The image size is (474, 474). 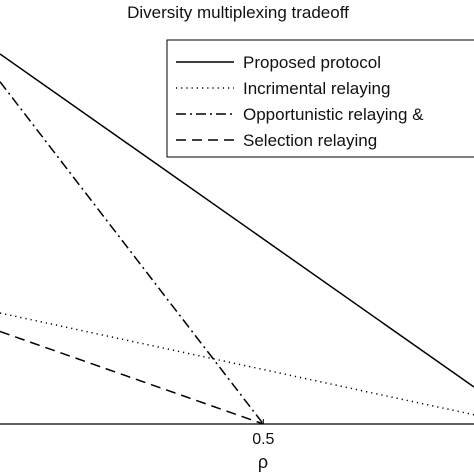 What do you see at coordinates (312, 62) in the screenshot?
I see `legend-label-1: Proposed protocol` at bounding box center [312, 62].